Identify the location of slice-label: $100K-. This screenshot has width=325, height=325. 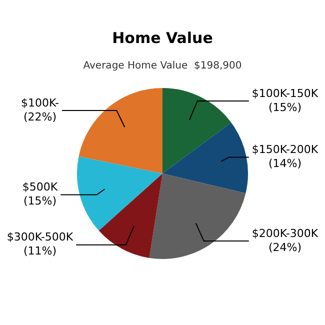
(40, 103).